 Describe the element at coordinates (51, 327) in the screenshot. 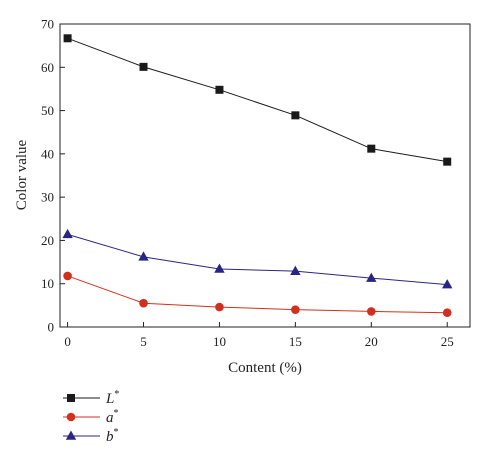

I see `y-tick-label: 0` at that location.